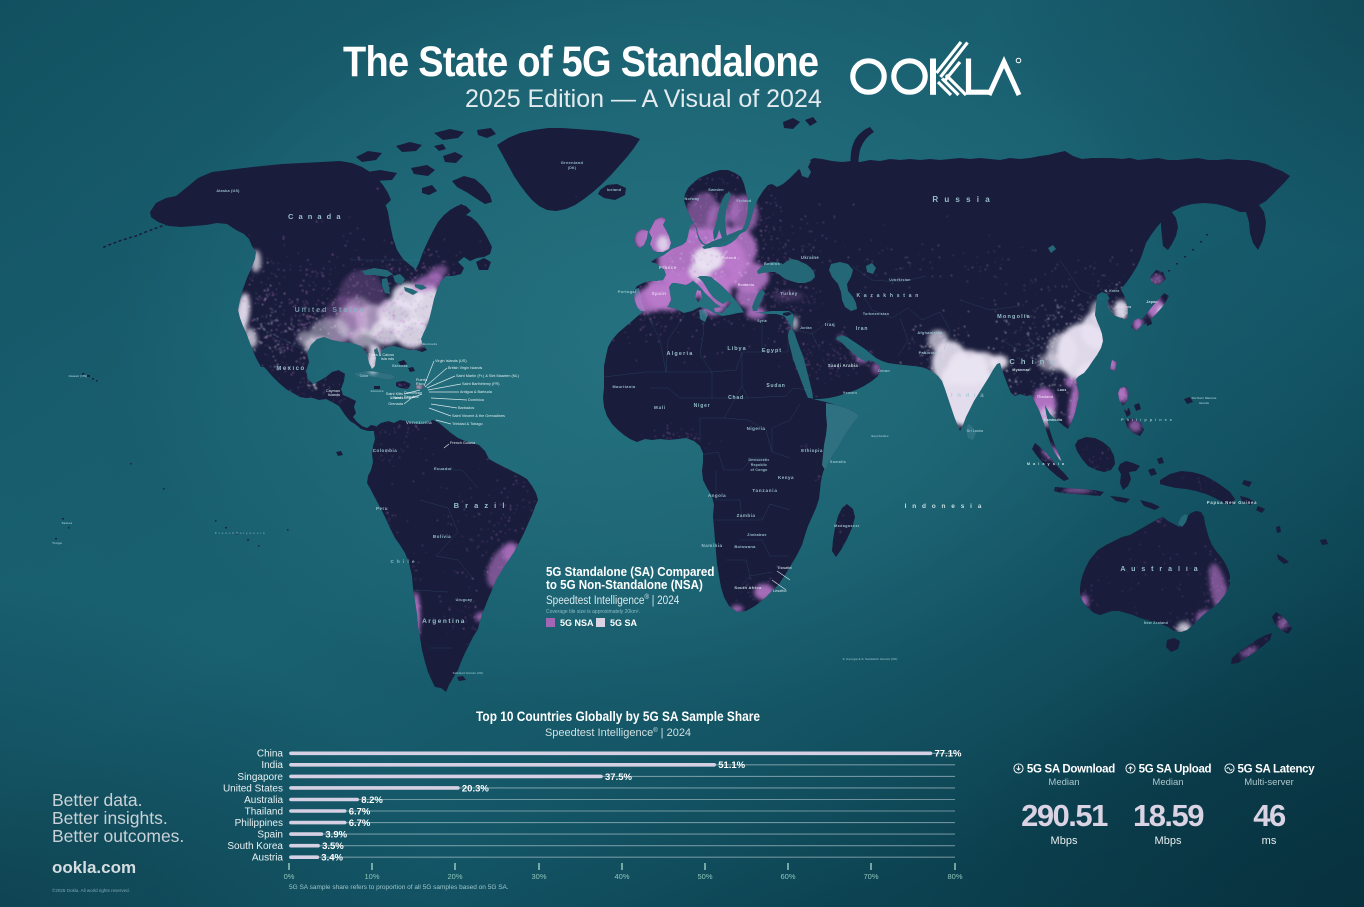 The width and height of the screenshot is (1364, 907). Describe the element at coordinates (464, 600) in the screenshot. I see `svg-text: Uruguay` at that location.